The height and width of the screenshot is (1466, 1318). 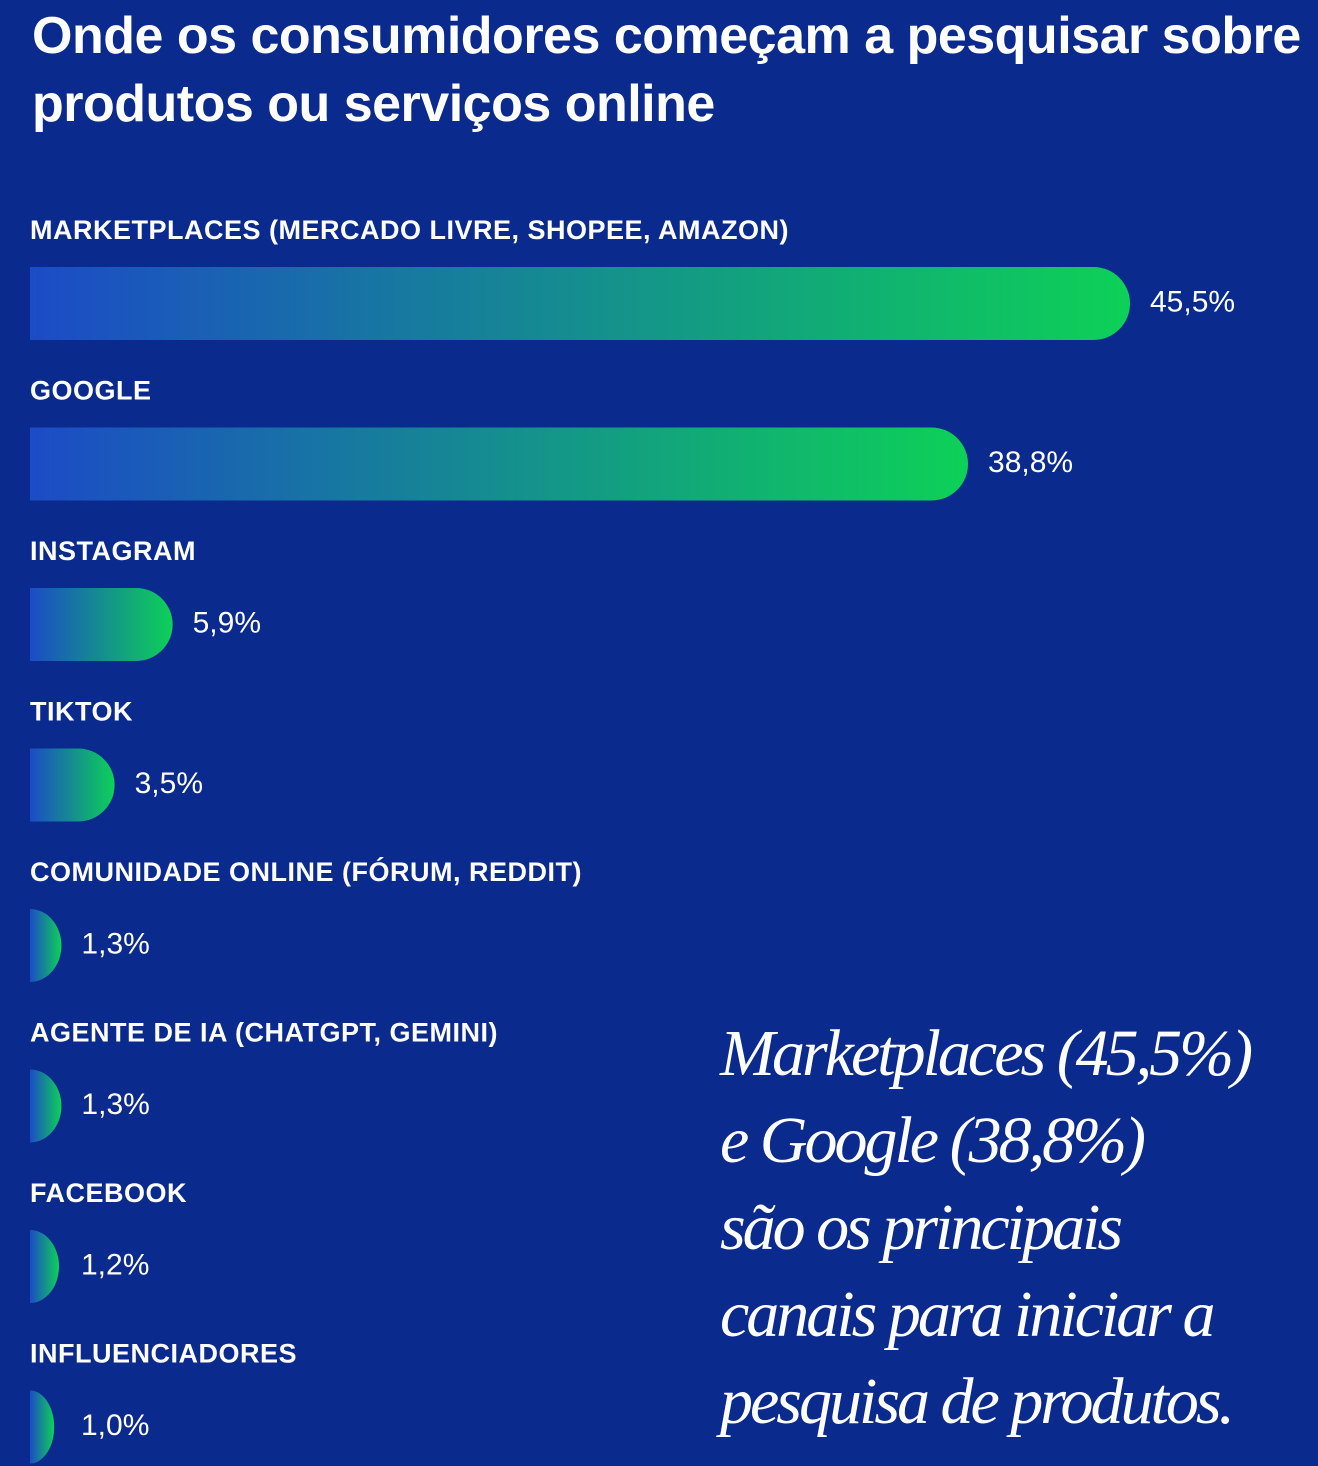 What do you see at coordinates (966, 1314) in the screenshot?
I see `annotation: canais para iniciar a` at bounding box center [966, 1314].